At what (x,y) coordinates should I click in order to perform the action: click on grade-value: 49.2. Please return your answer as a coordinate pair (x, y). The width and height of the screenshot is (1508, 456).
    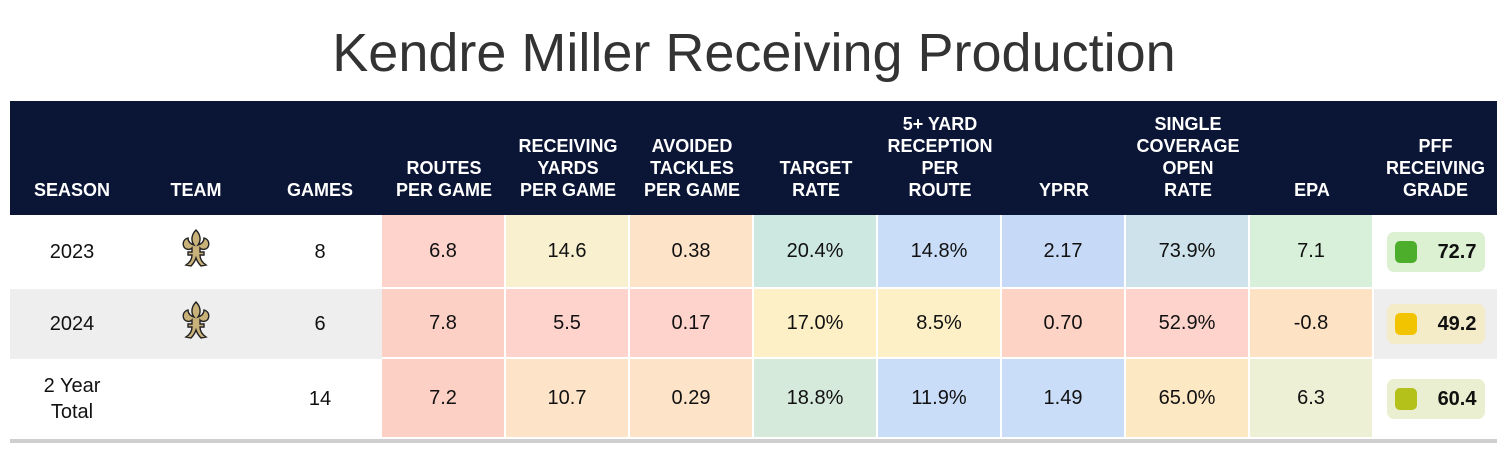
    Looking at the image, I should click on (1457, 323).